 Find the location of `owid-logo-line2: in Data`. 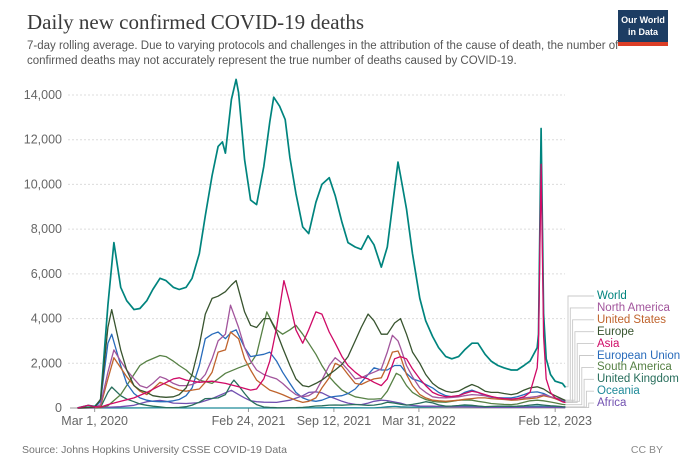

owid-logo-line2: in Data is located at coordinates (642, 31).